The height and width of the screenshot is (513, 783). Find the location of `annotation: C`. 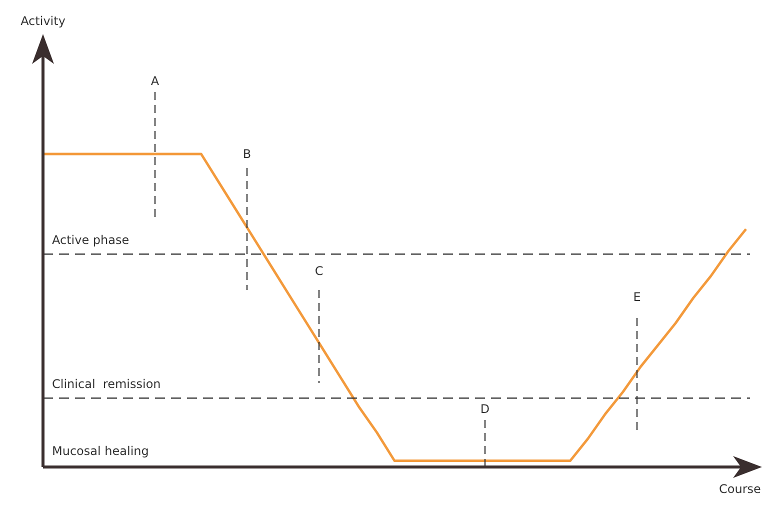

annotation: C is located at coordinates (319, 271).